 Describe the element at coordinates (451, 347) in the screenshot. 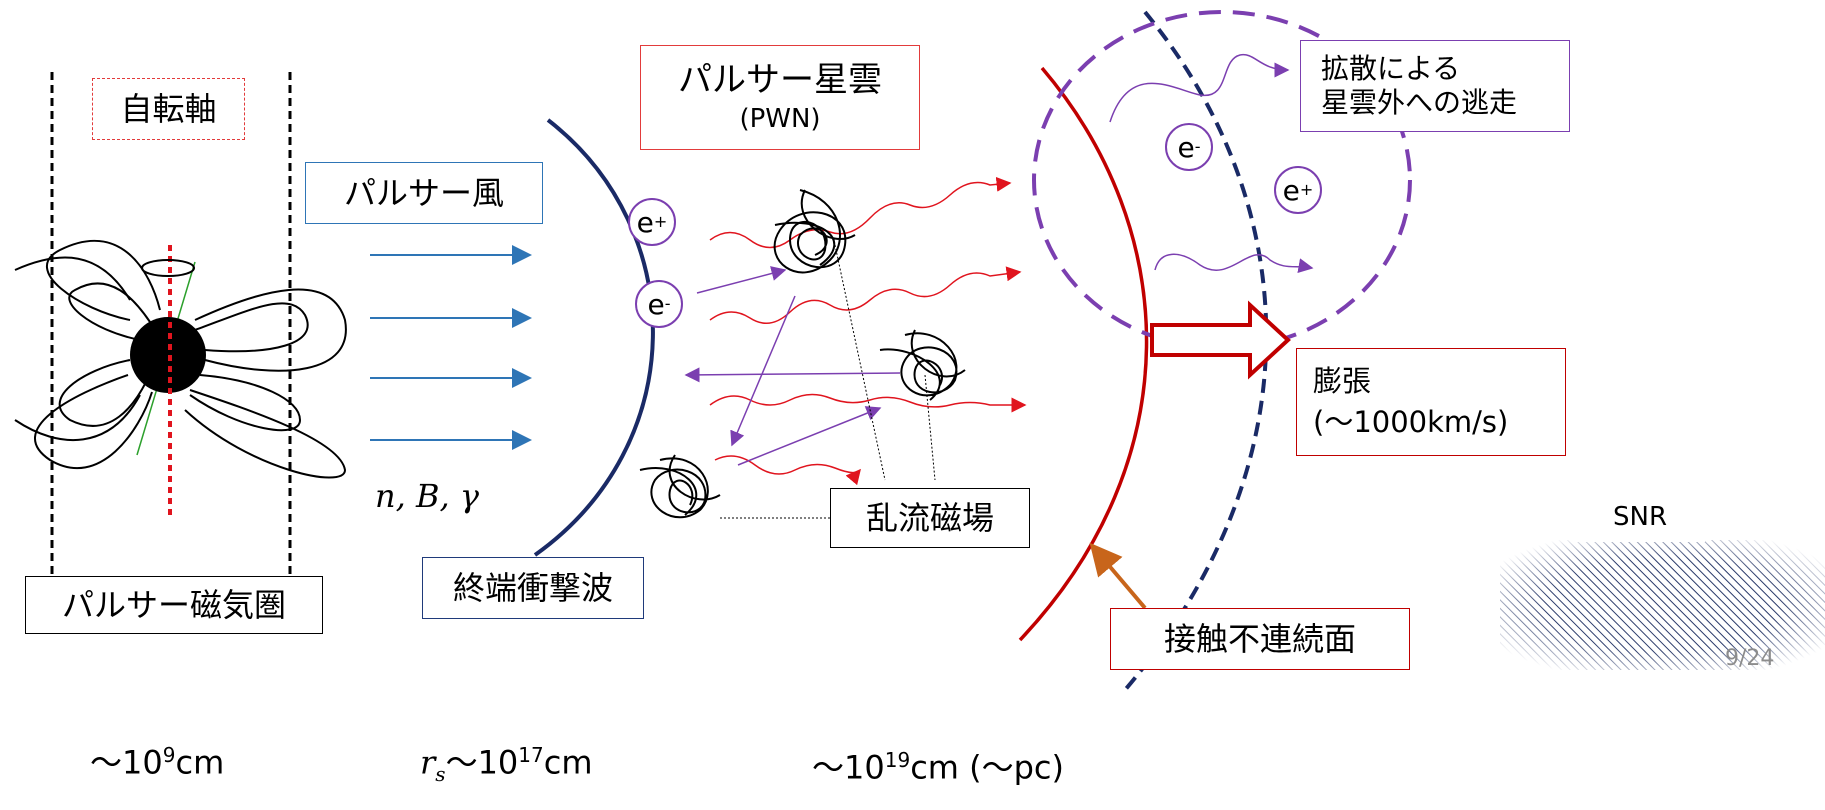

I see `pulsar-wind-arrows` at that location.